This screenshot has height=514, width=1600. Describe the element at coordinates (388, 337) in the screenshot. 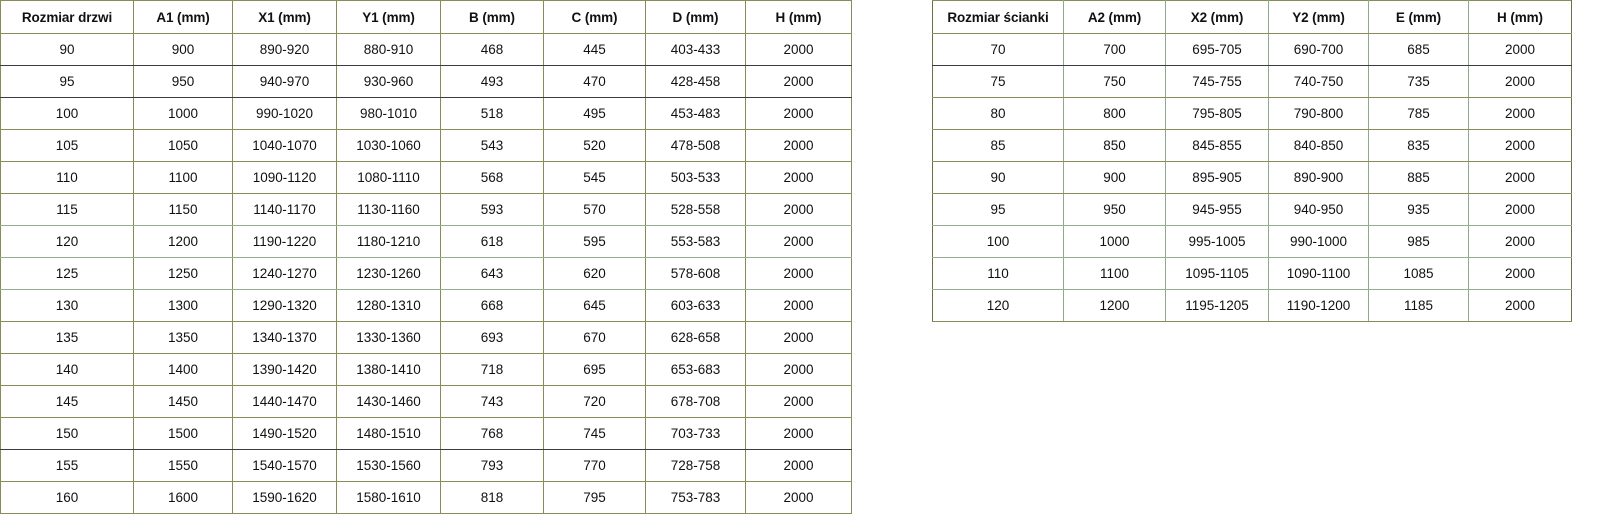

I see `cell-door-3: 1330-1360` at that location.